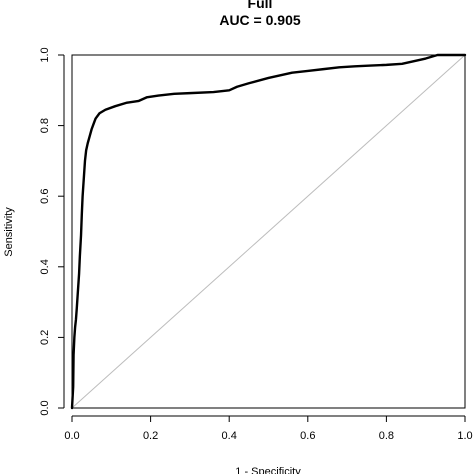 Image resolution: width=474 pixels, height=474 pixels. Describe the element at coordinates (268, 428) in the screenshot. I see `x-axis: 0.0 0.2 0.4 0.6 0.8 1.0` at that location.